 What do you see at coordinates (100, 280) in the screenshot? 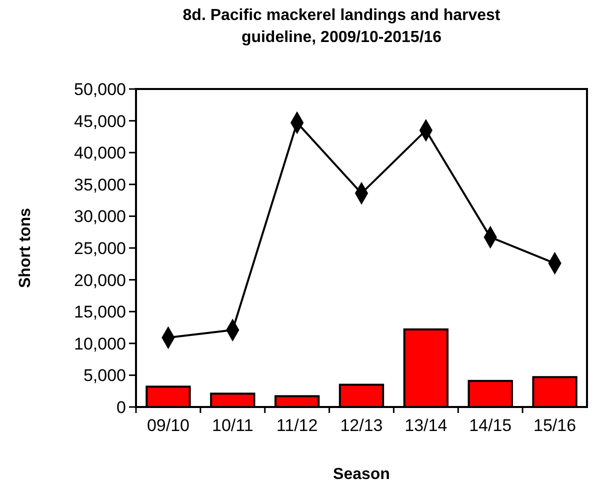
I see `y-tick-label: 20,000` at bounding box center [100, 280].